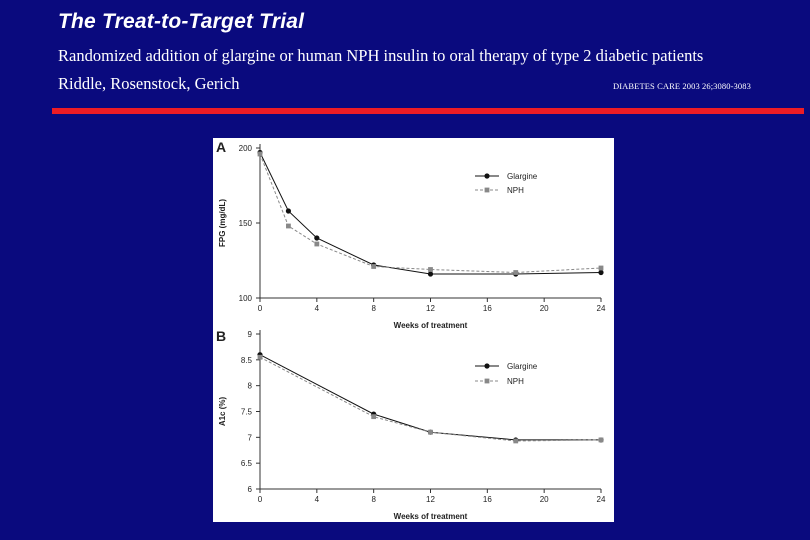 Image resolution: width=810 pixels, height=540 pixels. What do you see at coordinates (221, 147) in the screenshot?
I see `panel-letter: A` at bounding box center [221, 147].